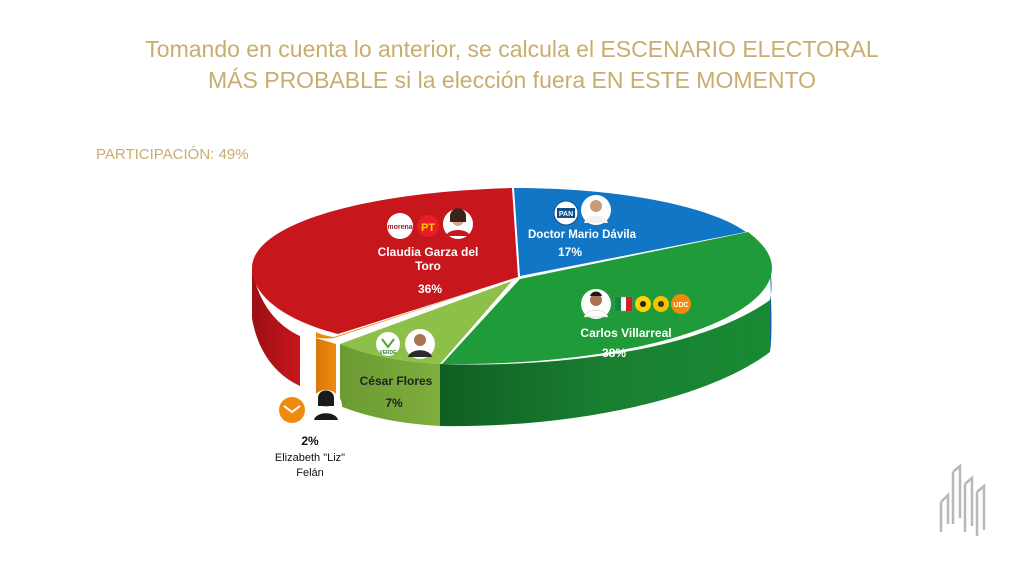  I want to click on pt-text: PT, so click(428, 228).